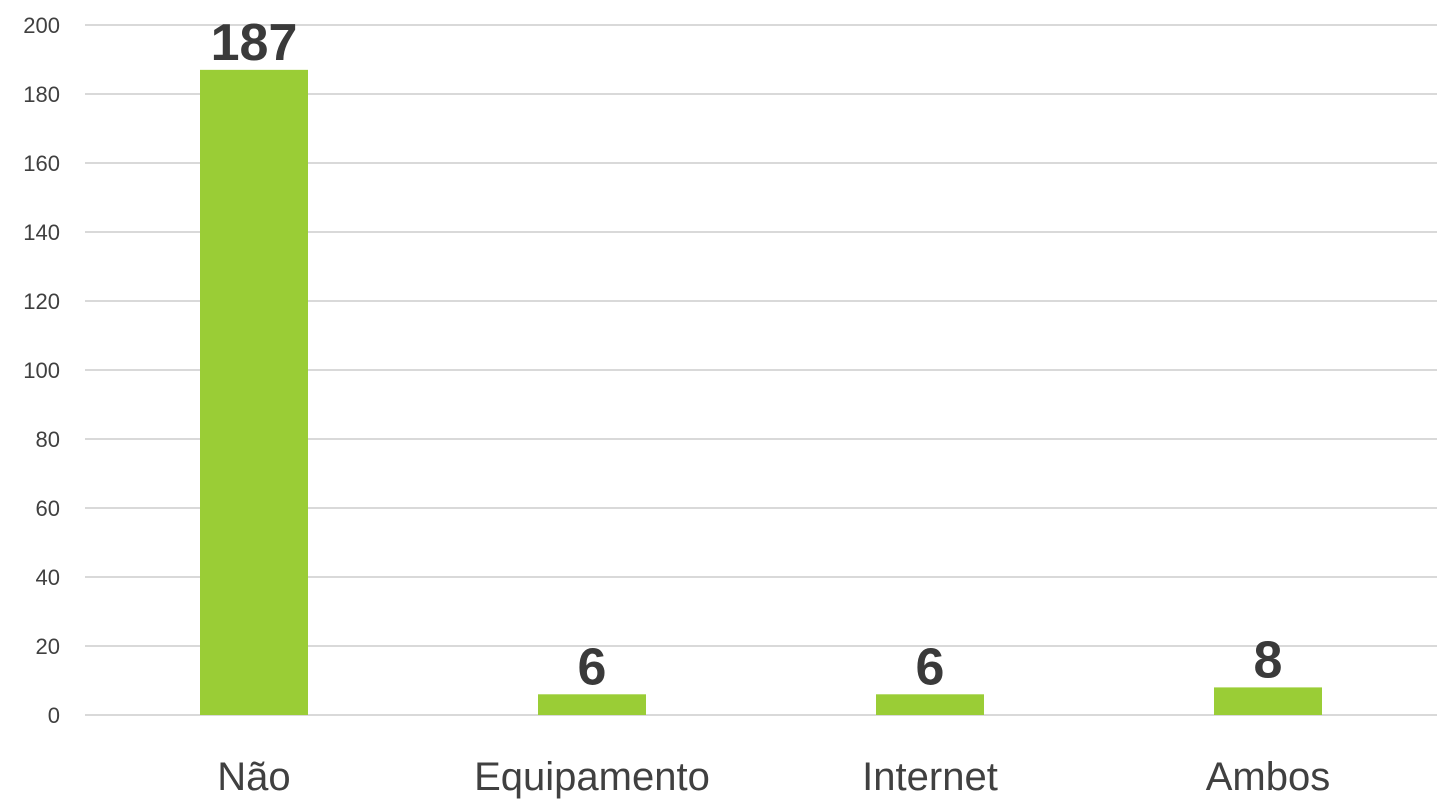  Describe the element at coordinates (41, 232) in the screenshot. I see `y-tick-label: 140` at that location.